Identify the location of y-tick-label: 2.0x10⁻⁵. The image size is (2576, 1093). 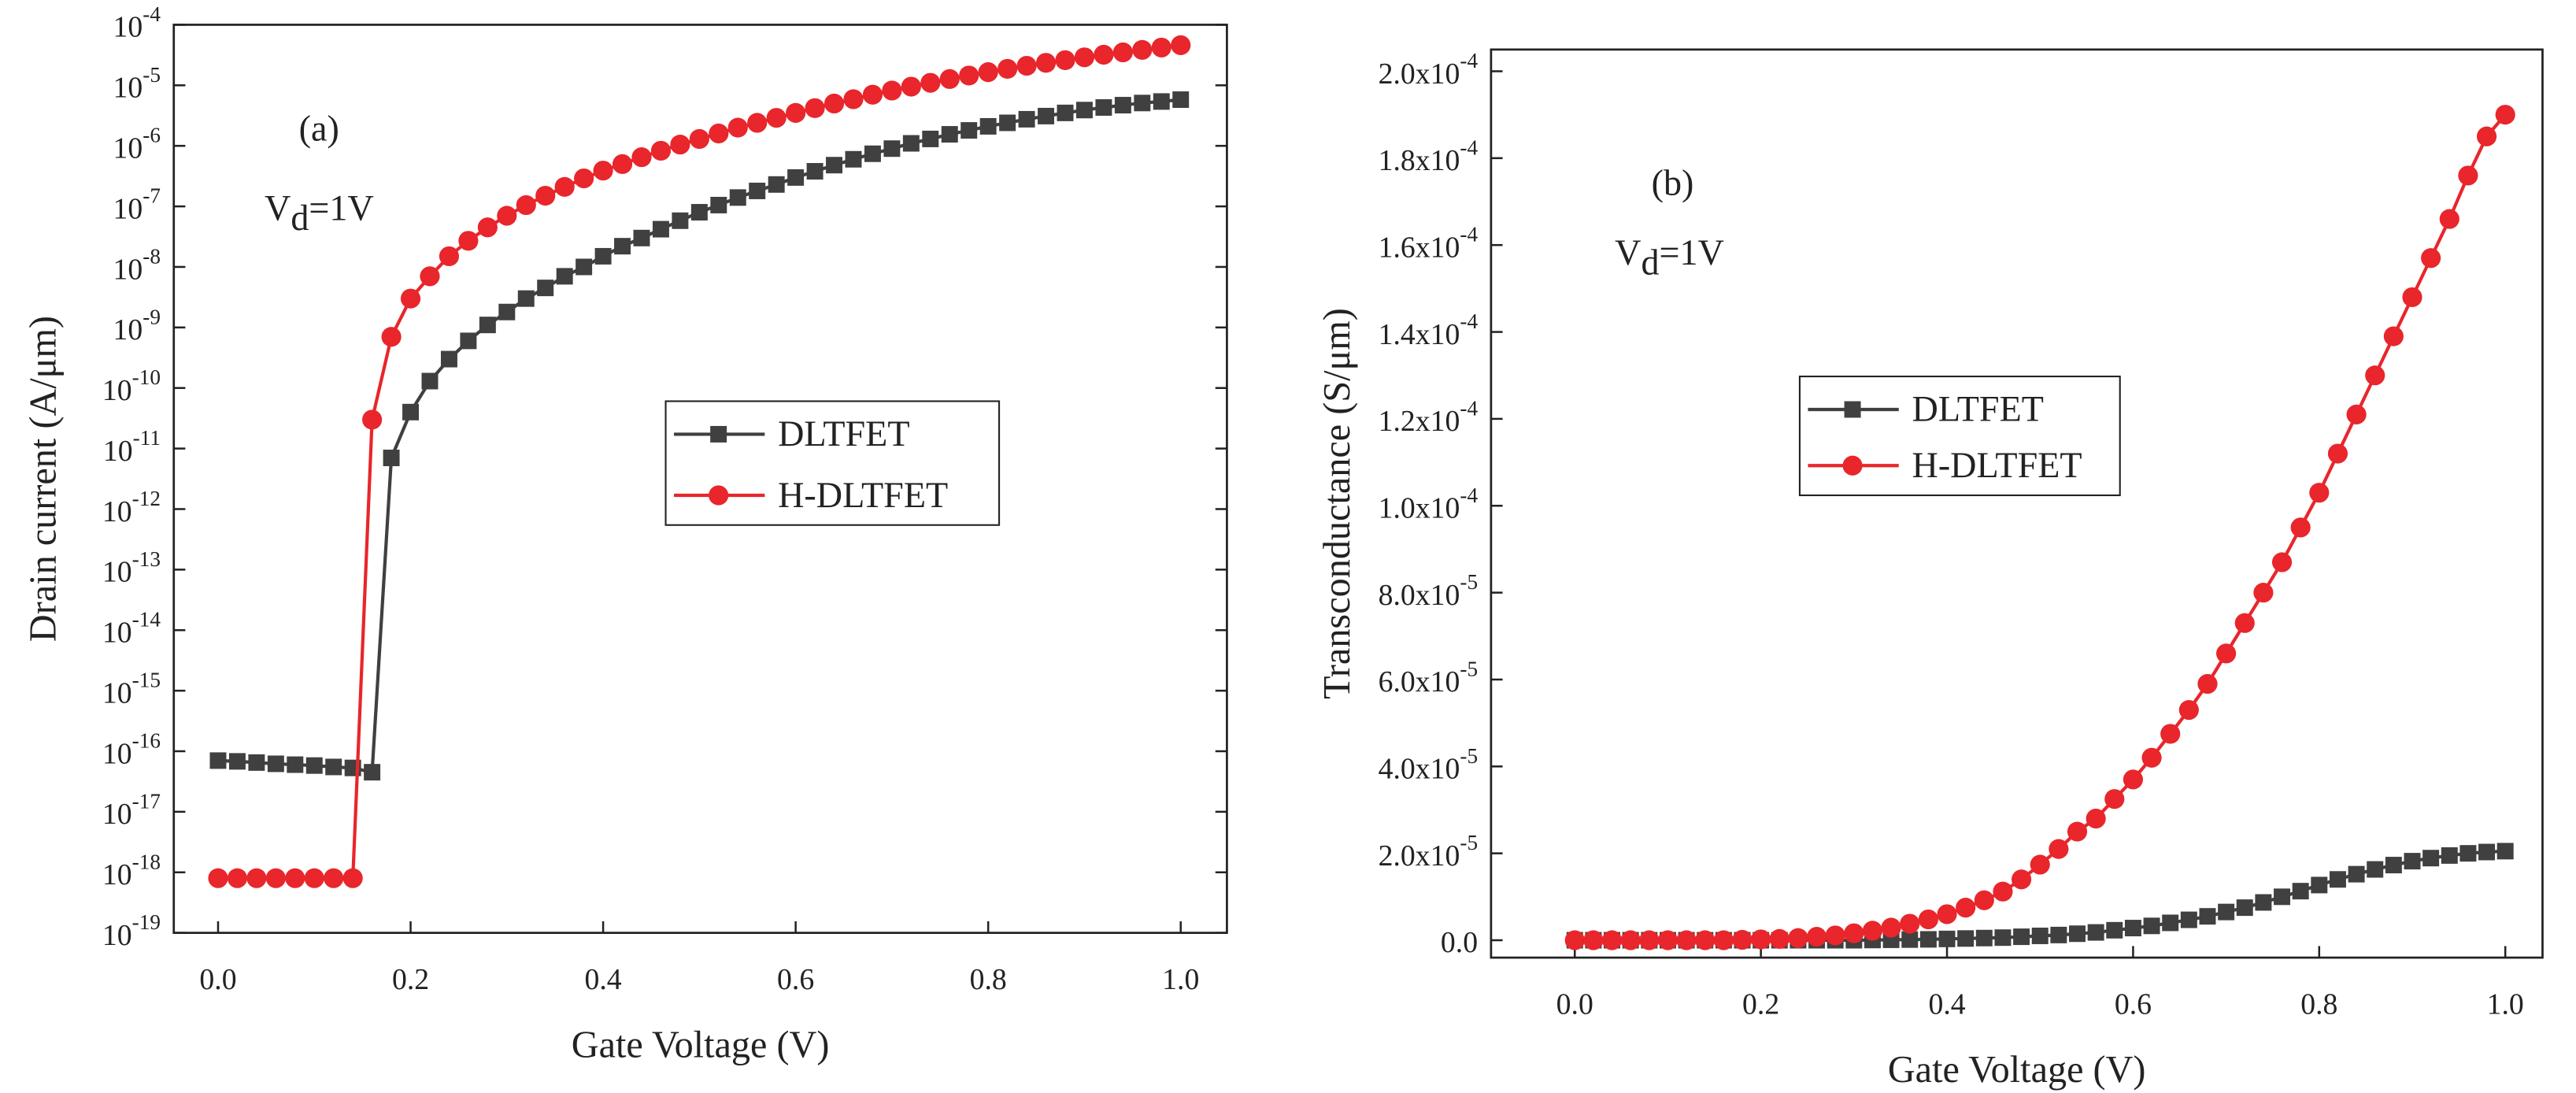
(1428, 851).